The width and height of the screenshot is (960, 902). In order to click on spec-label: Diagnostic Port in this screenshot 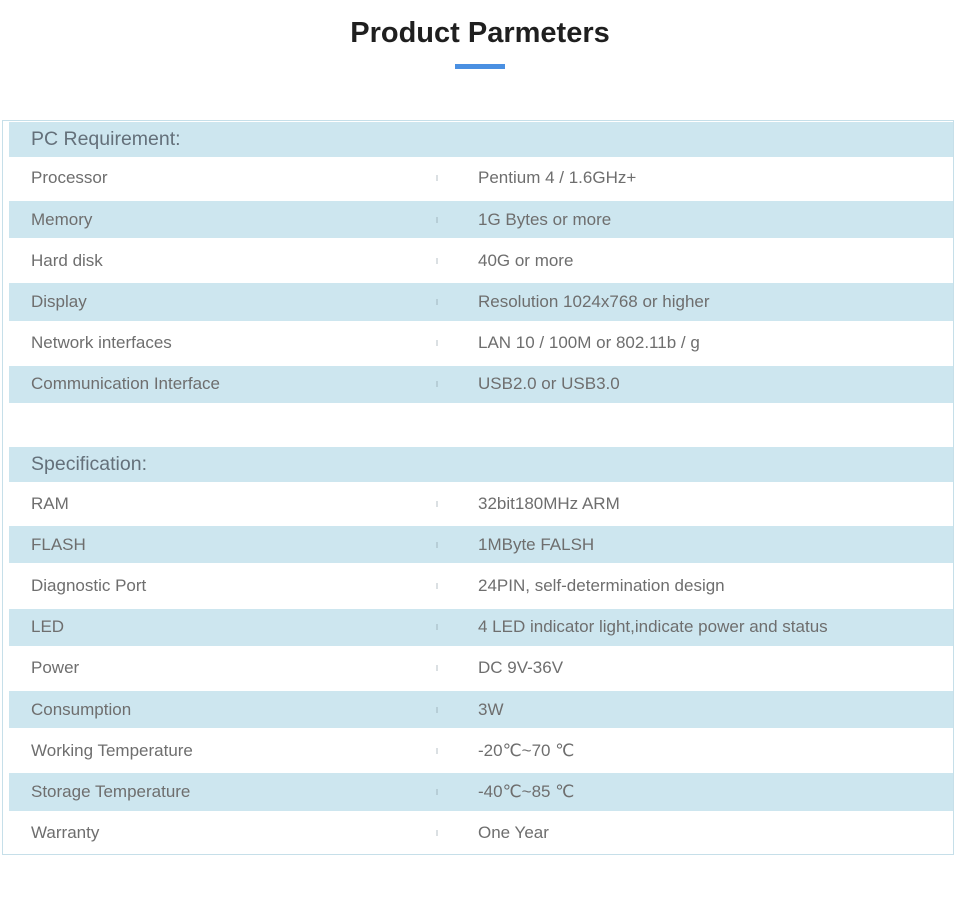, I will do `click(89, 586)`.